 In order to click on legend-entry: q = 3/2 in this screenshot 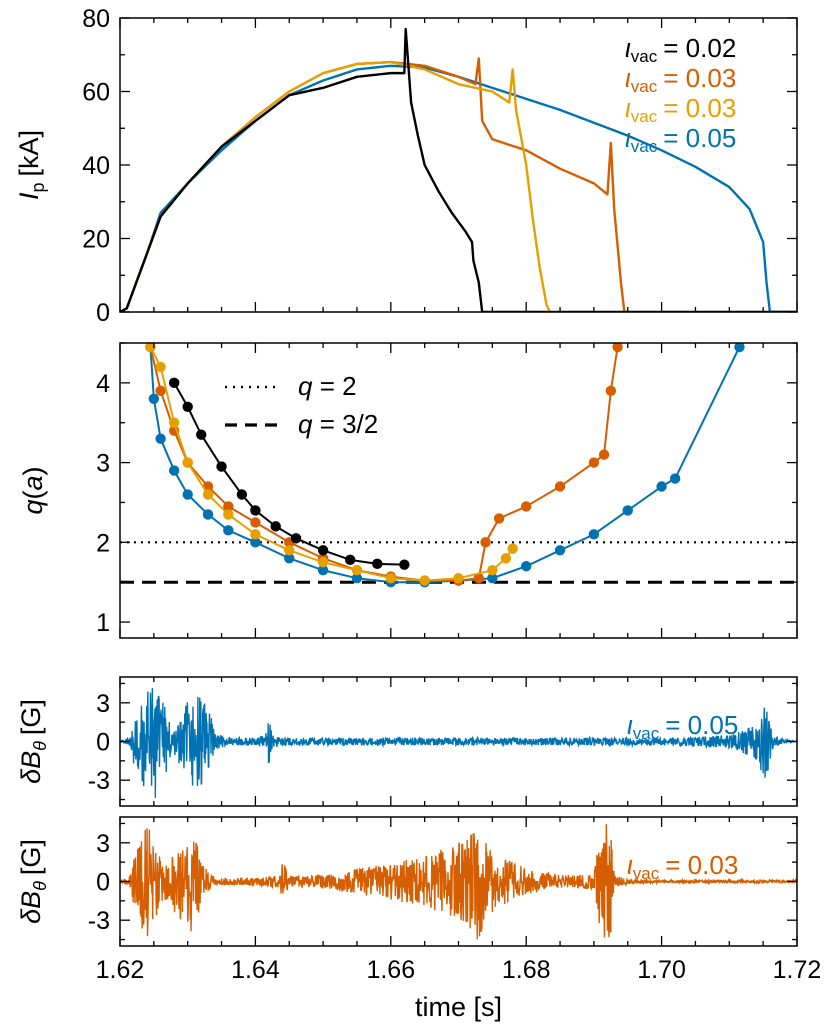, I will do `click(338, 424)`.